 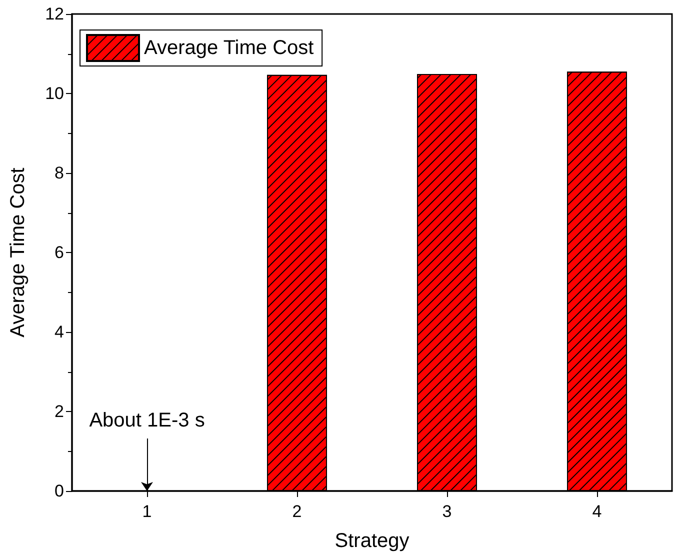 I want to click on y-axis-title: Average Time Cost, so click(x=18, y=252).